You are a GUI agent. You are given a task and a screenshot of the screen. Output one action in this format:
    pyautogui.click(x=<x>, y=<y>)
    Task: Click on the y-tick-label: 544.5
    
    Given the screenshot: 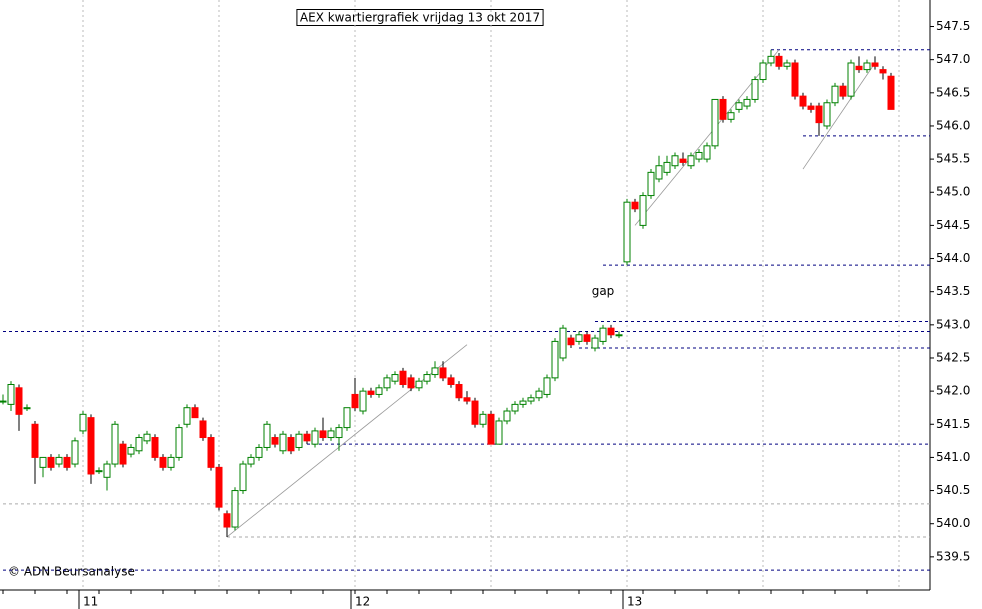 What is the action you would take?
    pyautogui.click(x=953, y=225)
    